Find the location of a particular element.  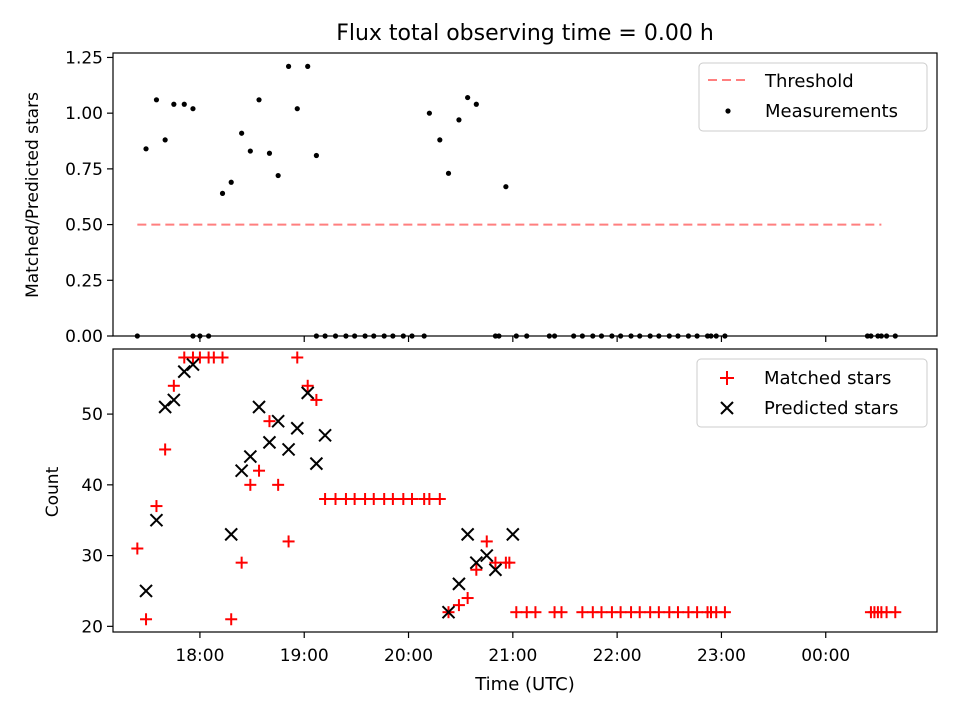

ratio-y-ticks: 0.00 0.25 0.50 0.75 1.00 1.25 is located at coordinates (89, 197).